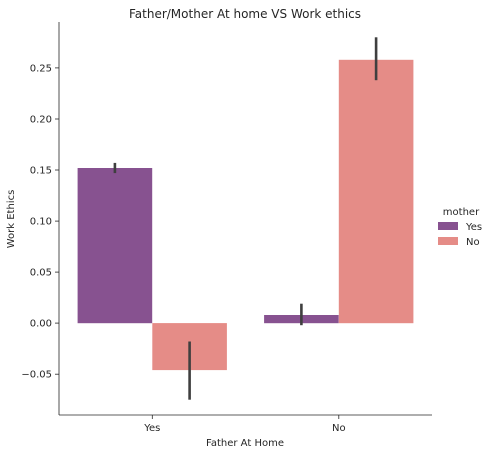 The width and height of the screenshot is (491, 454). What do you see at coordinates (41, 171) in the screenshot?
I see `y-tick-label: 0.15` at bounding box center [41, 171].